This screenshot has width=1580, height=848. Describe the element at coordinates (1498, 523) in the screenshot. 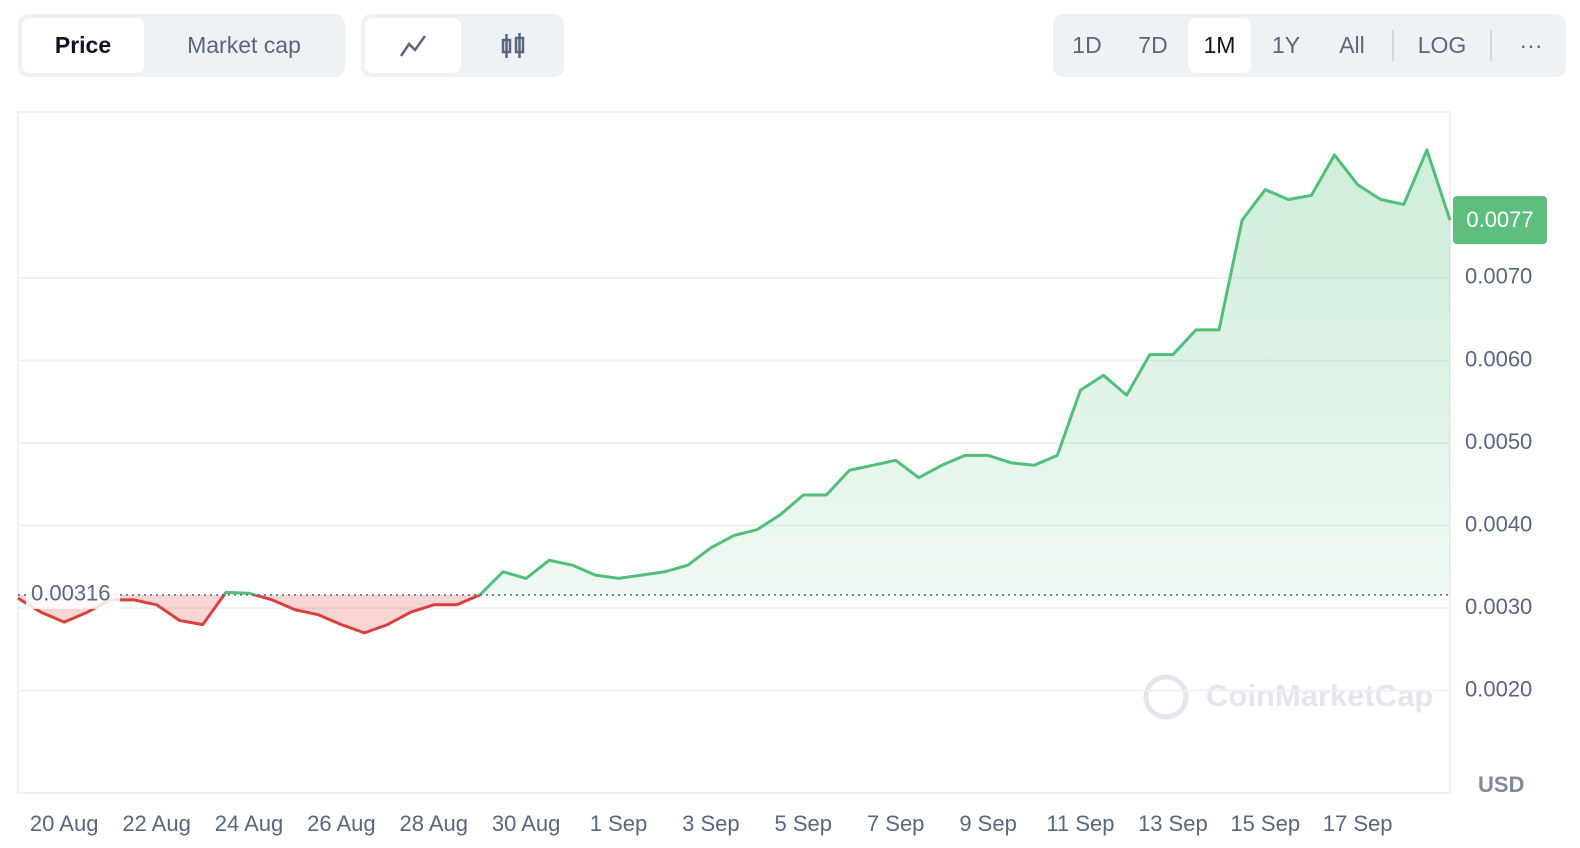

I see `y-tick-label: 0.0040` at that location.